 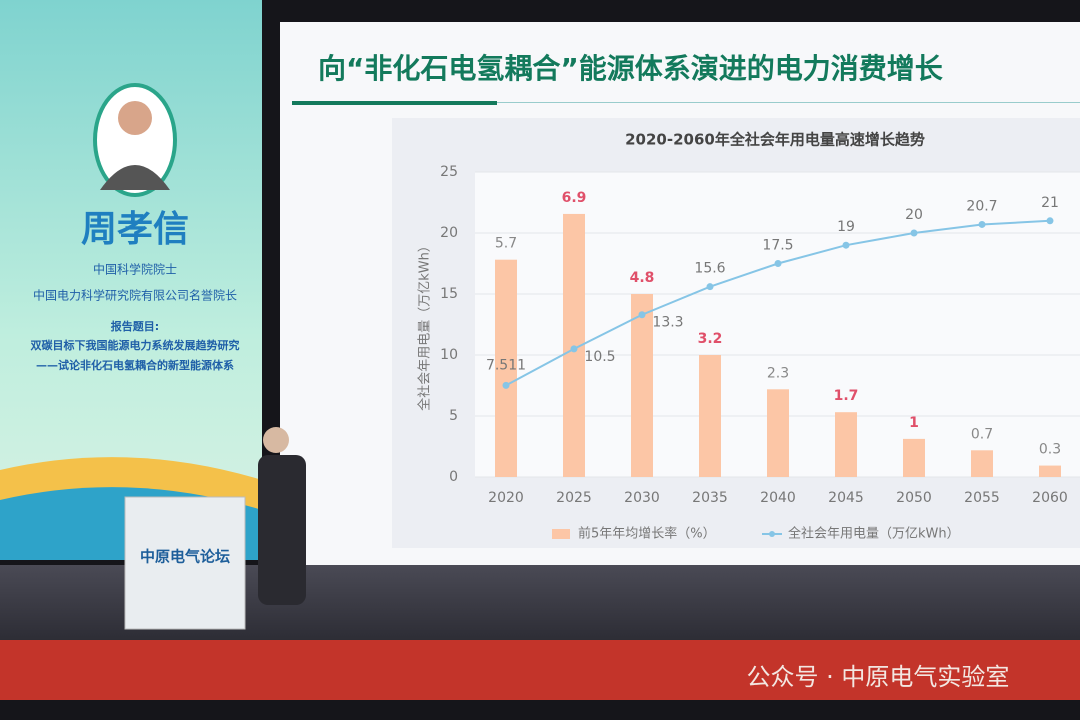 I want to click on topic: 双碳目标下我国能源电力系统发展趋势研究, so click(x=135, y=345).